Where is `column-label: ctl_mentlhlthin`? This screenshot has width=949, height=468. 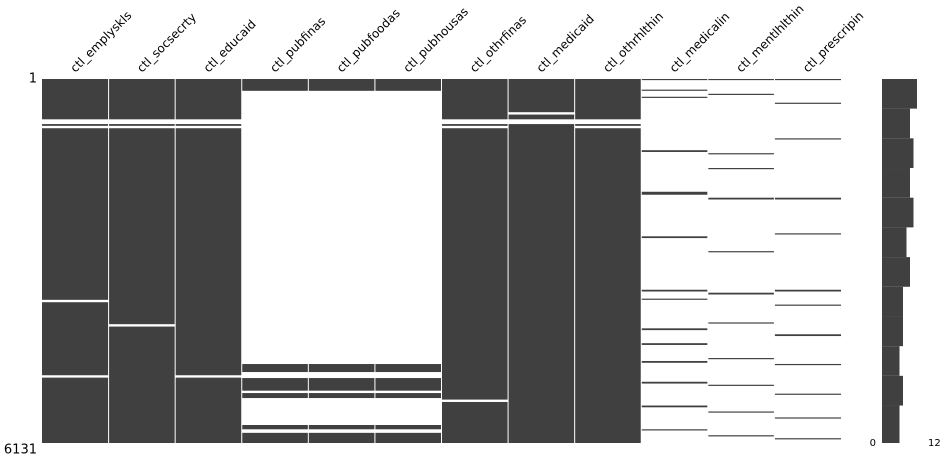 column-label: ctl_mentlhlthin is located at coordinates (769, 38).